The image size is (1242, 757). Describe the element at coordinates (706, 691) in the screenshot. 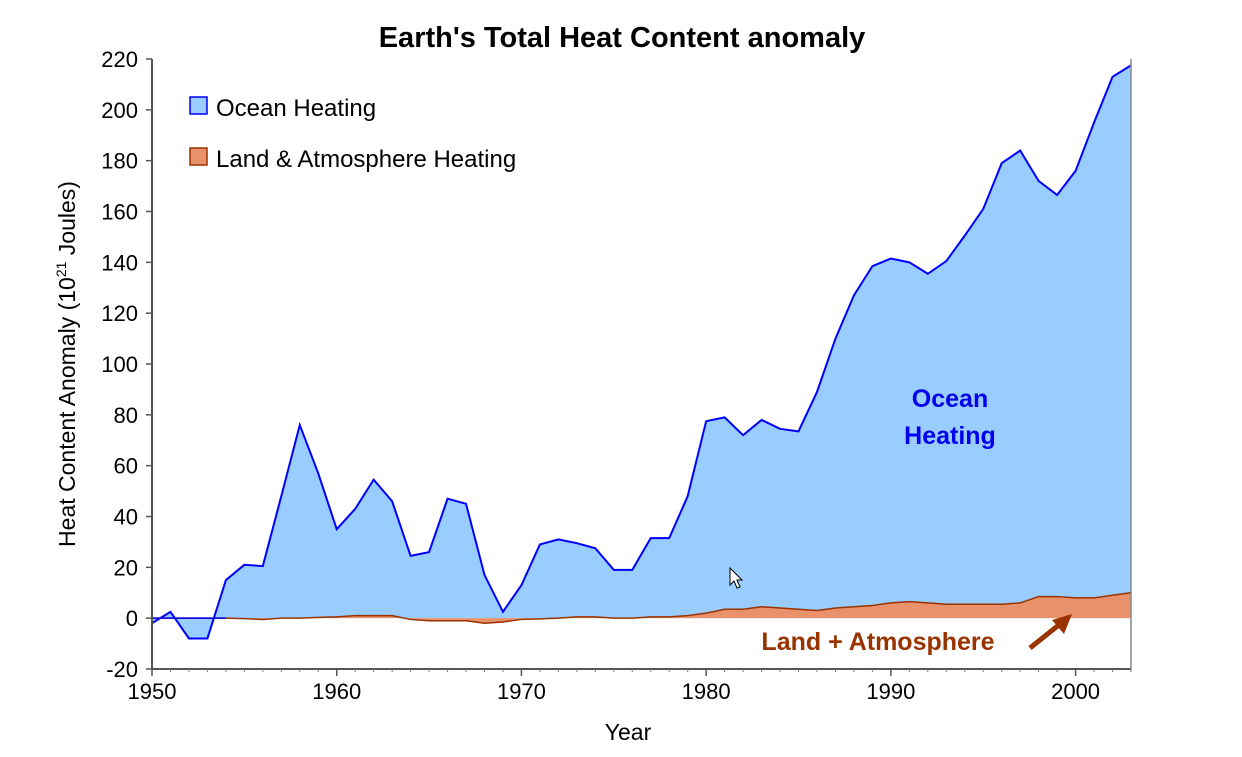

I see `x-tick-label: 1980` at that location.